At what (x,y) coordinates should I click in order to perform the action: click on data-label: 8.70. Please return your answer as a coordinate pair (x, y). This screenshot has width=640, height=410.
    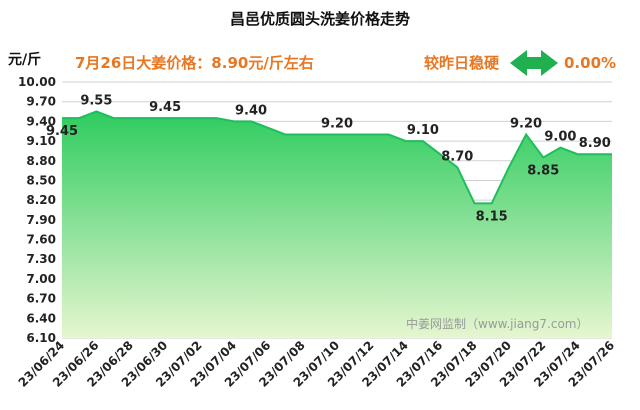
    Looking at the image, I should click on (457, 156).